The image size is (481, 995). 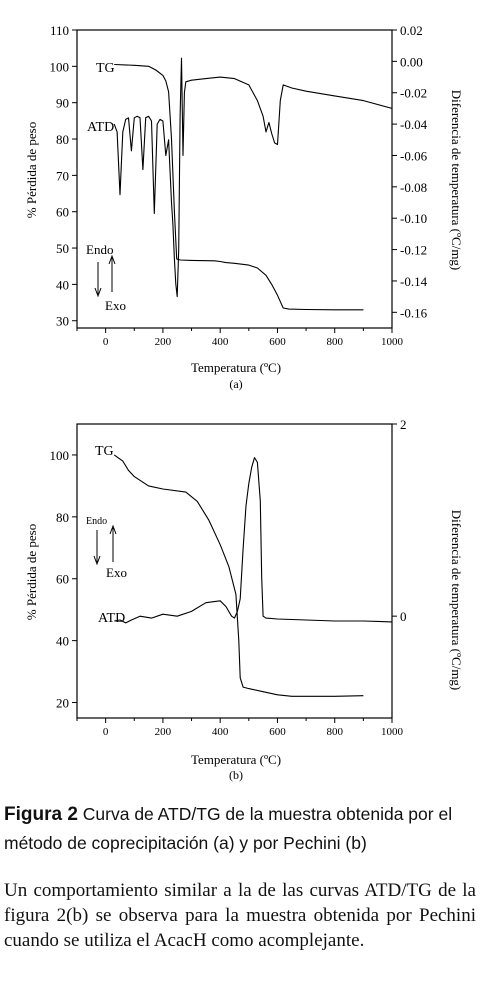 I want to click on right-axis-ticks-b: 02, so click(x=399, y=520).